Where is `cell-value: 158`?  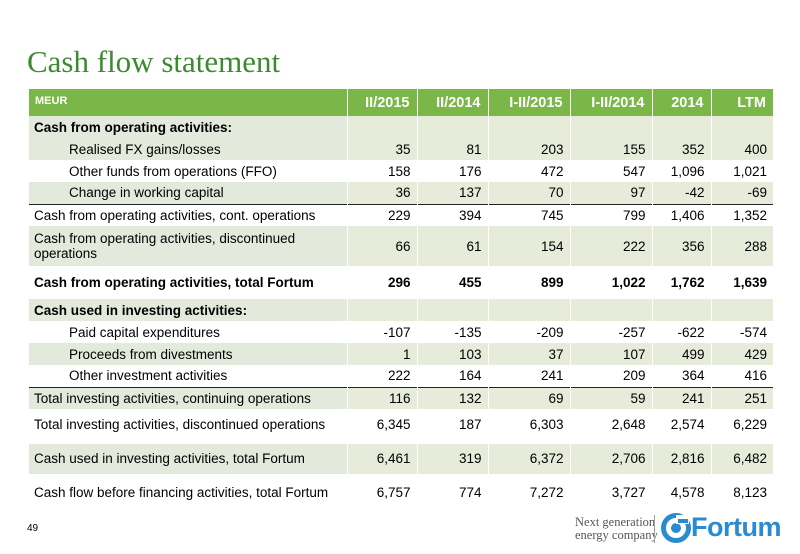 cell-value: 158 is located at coordinates (382, 171).